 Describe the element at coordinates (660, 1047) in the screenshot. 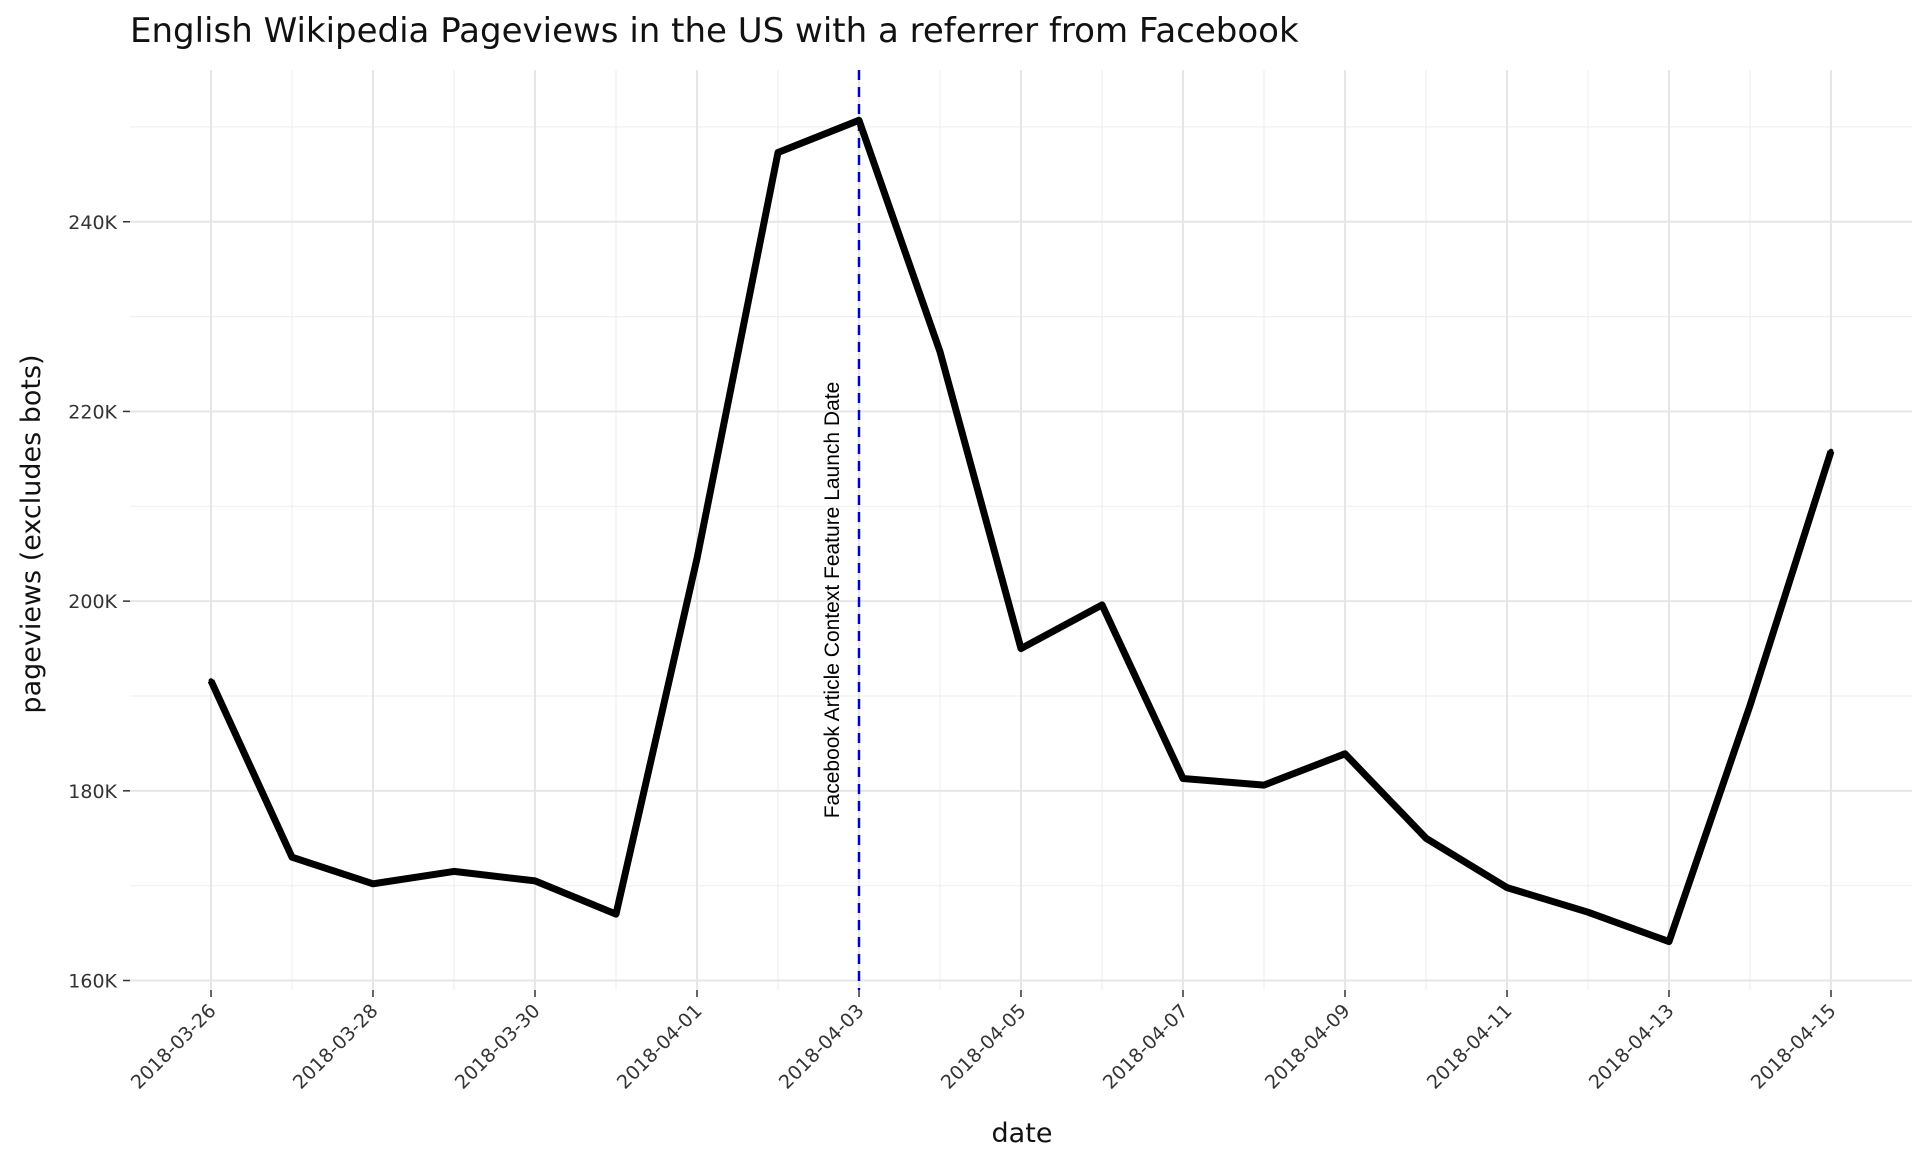

I see `x-tick-label: 2018-04-01` at that location.